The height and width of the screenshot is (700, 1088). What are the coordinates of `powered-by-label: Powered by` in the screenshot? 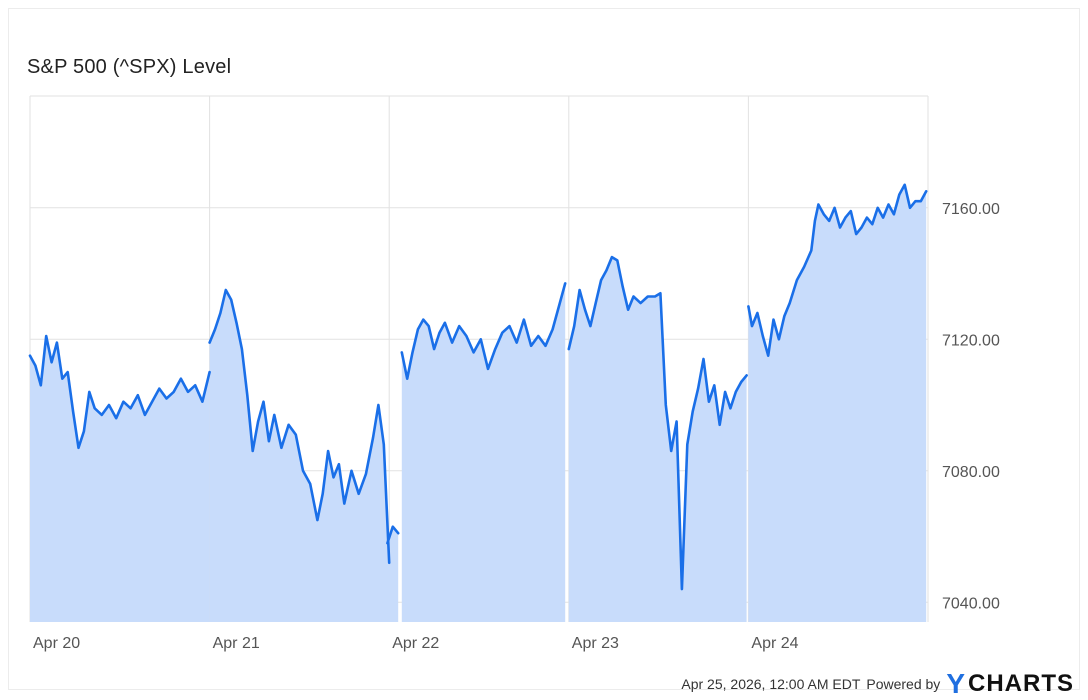 It's located at (903, 684).